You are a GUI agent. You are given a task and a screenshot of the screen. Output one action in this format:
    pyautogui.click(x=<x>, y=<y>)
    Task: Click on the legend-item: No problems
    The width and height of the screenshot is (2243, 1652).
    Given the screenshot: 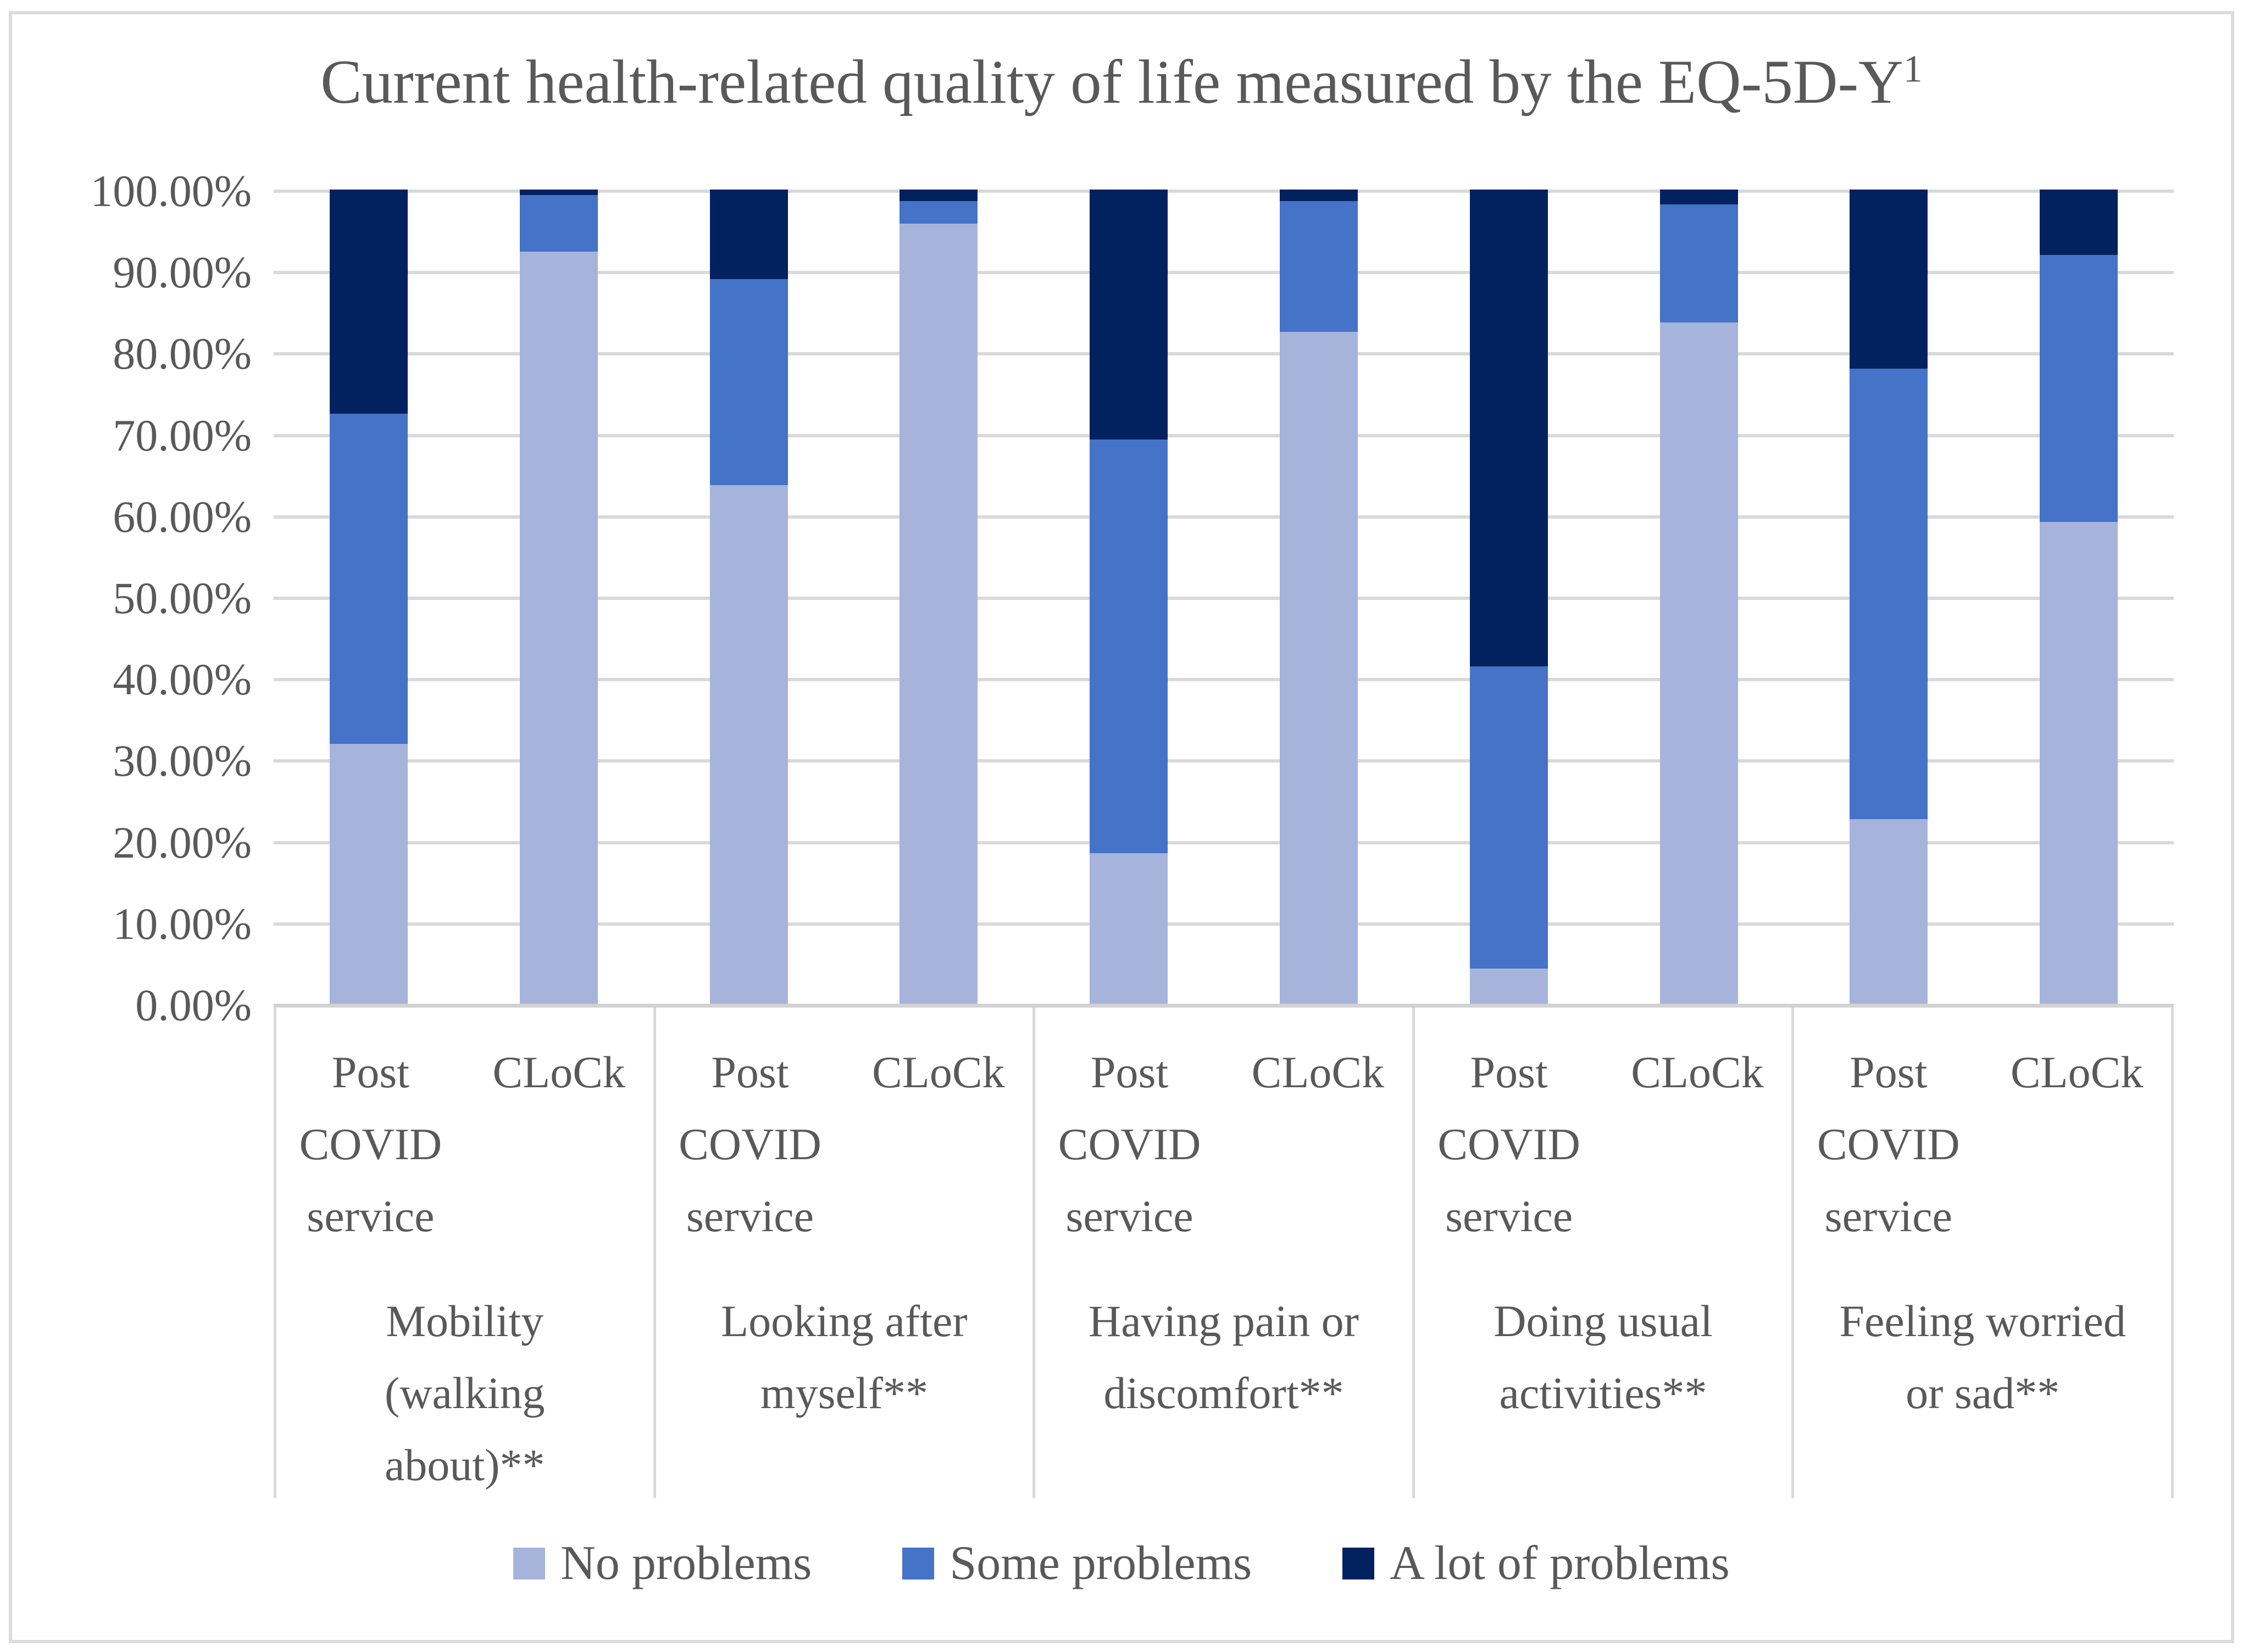 What is the action you would take?
    pyautogui.click(x=662, y=1563)
    